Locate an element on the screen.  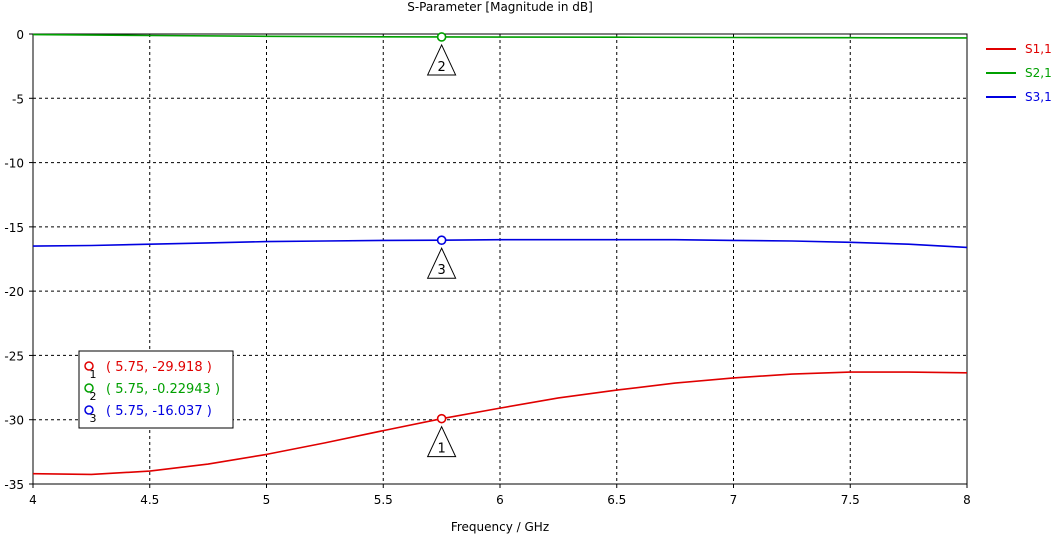
marker-2-flag is located at coordinates (441, 59).